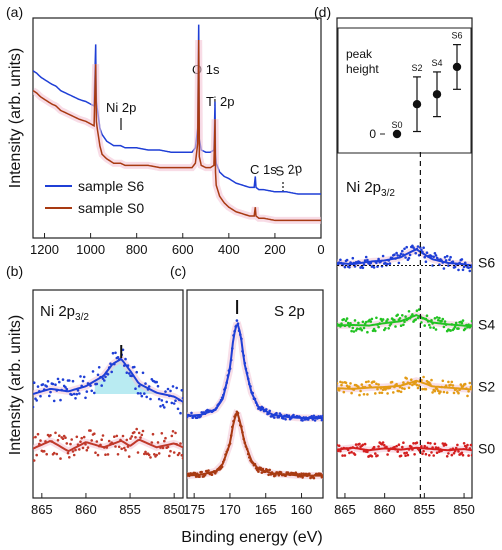  What do you see at coordinates (404, 351) in the screenshot?
I see `panel-d-plot` at bounding box center [404, 351].